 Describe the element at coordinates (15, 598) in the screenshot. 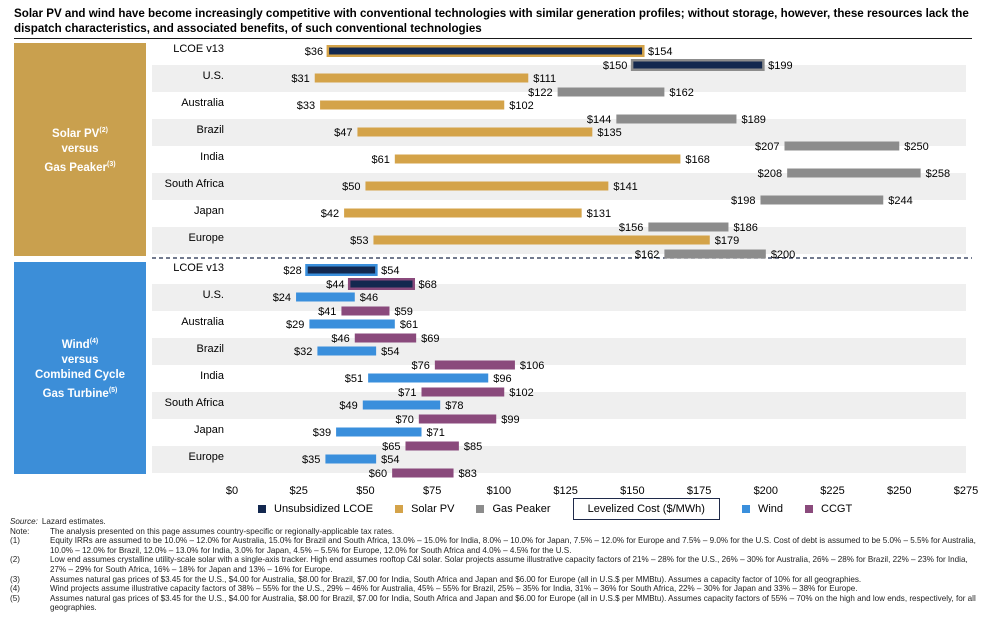

I see `footnote-key: (5)` at that location.